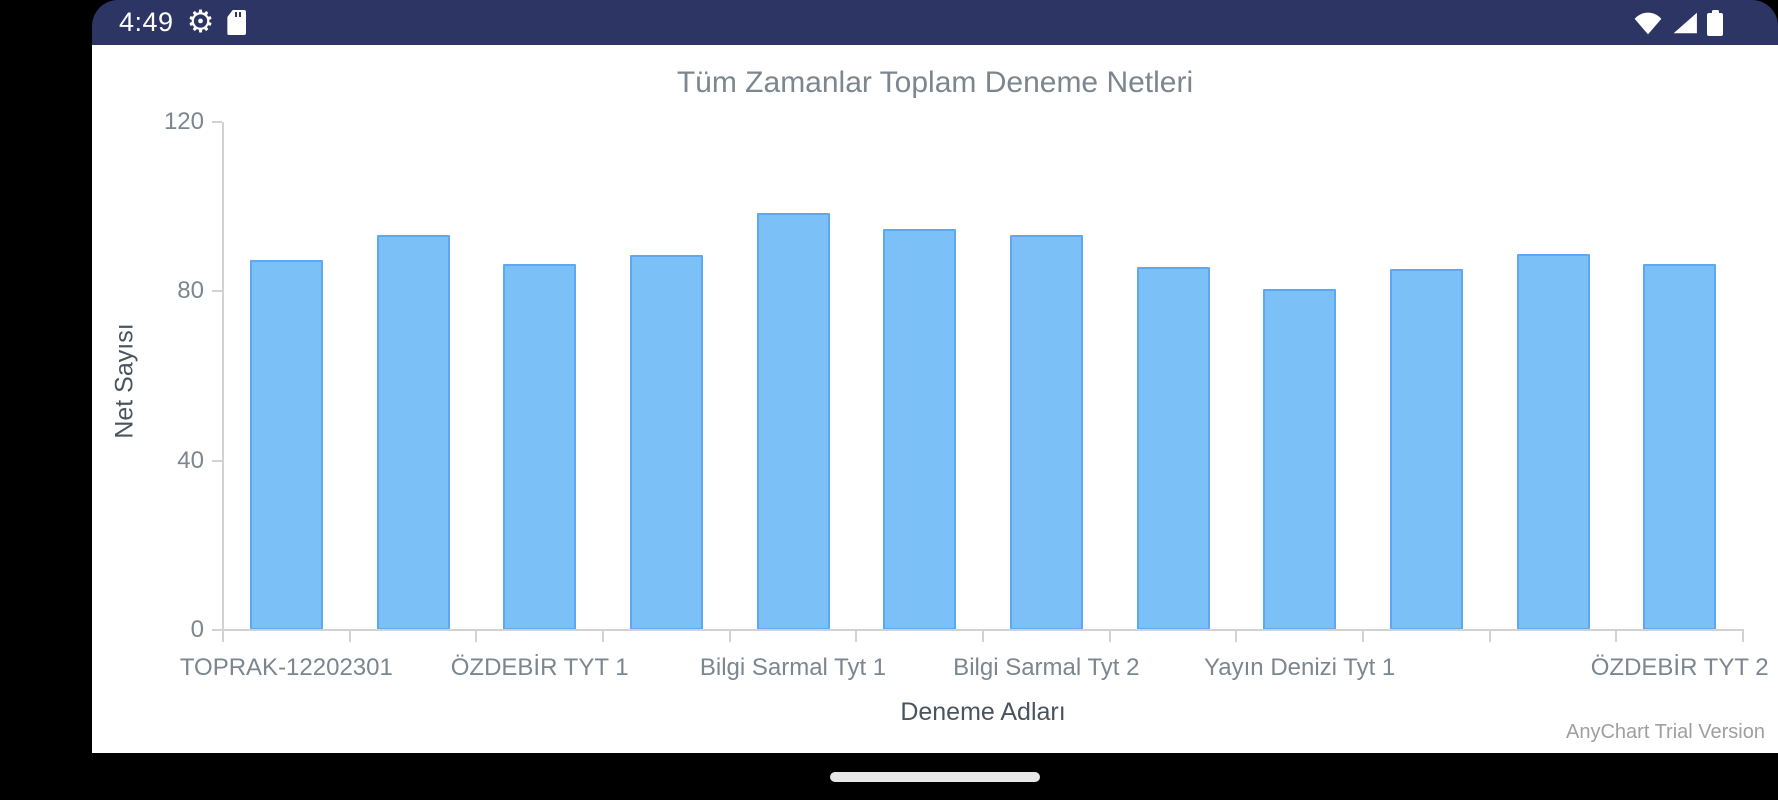 Image resolution: width=1778 pixels, height=800 pixels. Describe the element at coordinates (935, 82) in the screenshot. I see `chart-title: Tüm Zamanlar Toplam Deneme Netleri` at that location.